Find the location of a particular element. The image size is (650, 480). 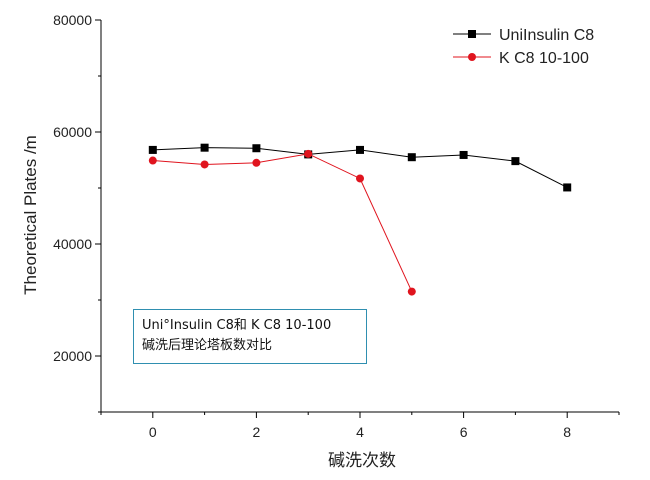

annotation-line-1: Uni°Insulin C8和 K C8 10-100 is located at coordinates (237, 325).